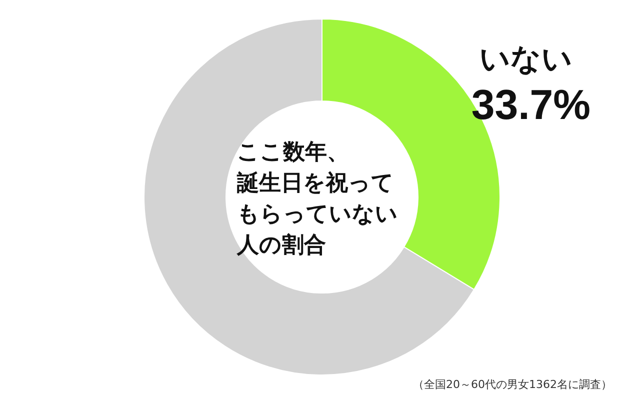  I want to click on slice-label: いない, so click(525, 60).